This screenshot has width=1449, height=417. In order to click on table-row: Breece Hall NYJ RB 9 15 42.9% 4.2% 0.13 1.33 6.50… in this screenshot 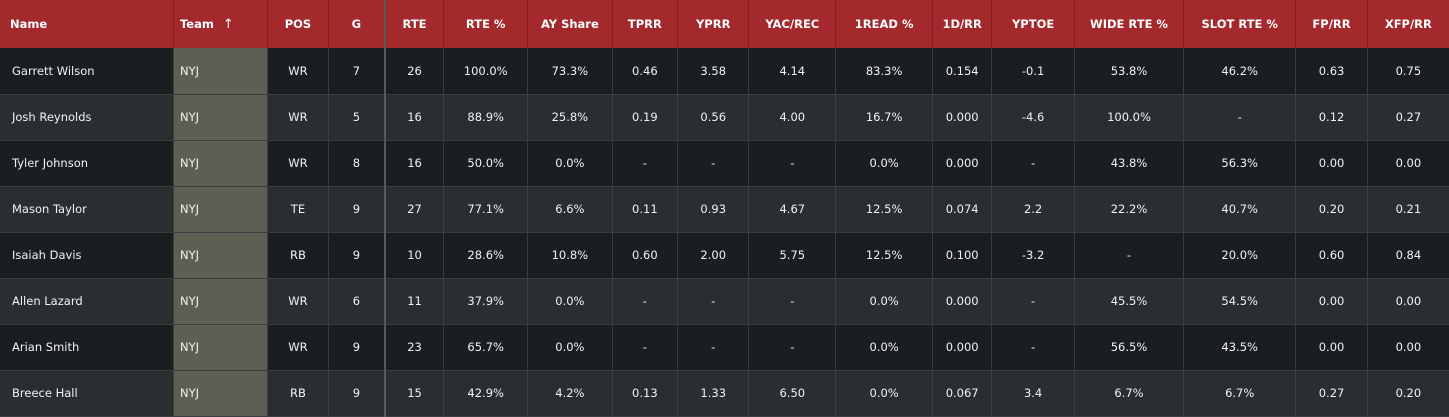, I will do `click(724, 393)`.